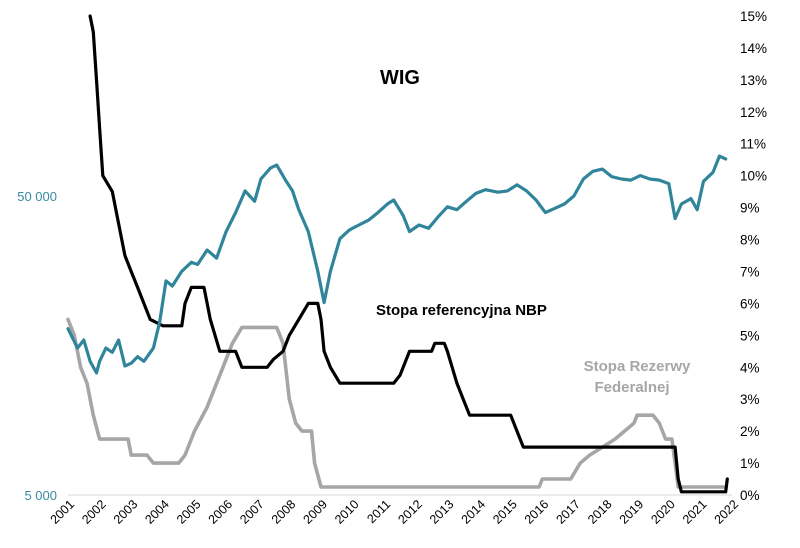 Image resolution: width=800 pixels, height=548 pixels. What do you see at coordinates (400, 78) in the screenshot?
I see `wig-series-label: WIG` at bounding box center [400, 78].